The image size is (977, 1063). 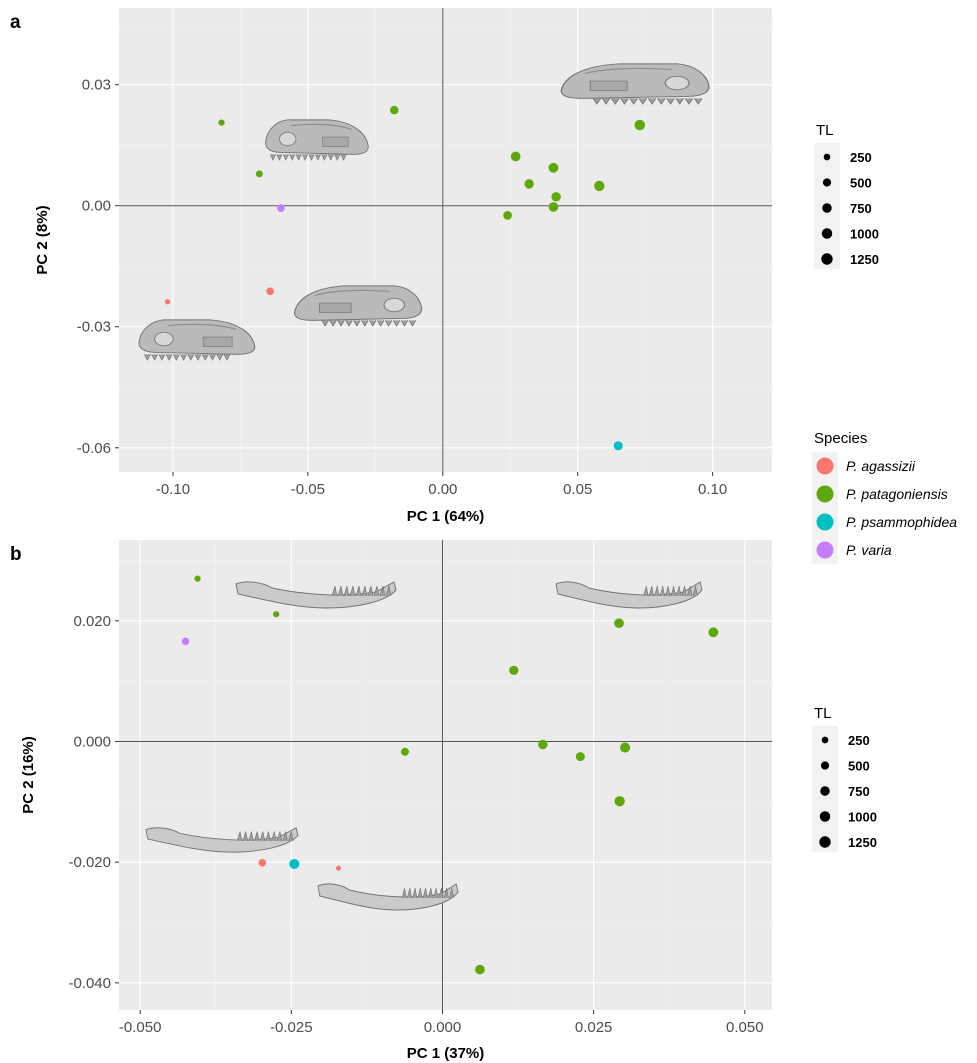 What do you see at coordinates (96, 85) in the screenshot?
I see `y-tick-label: 0.03` at bounding box center [96, 85].